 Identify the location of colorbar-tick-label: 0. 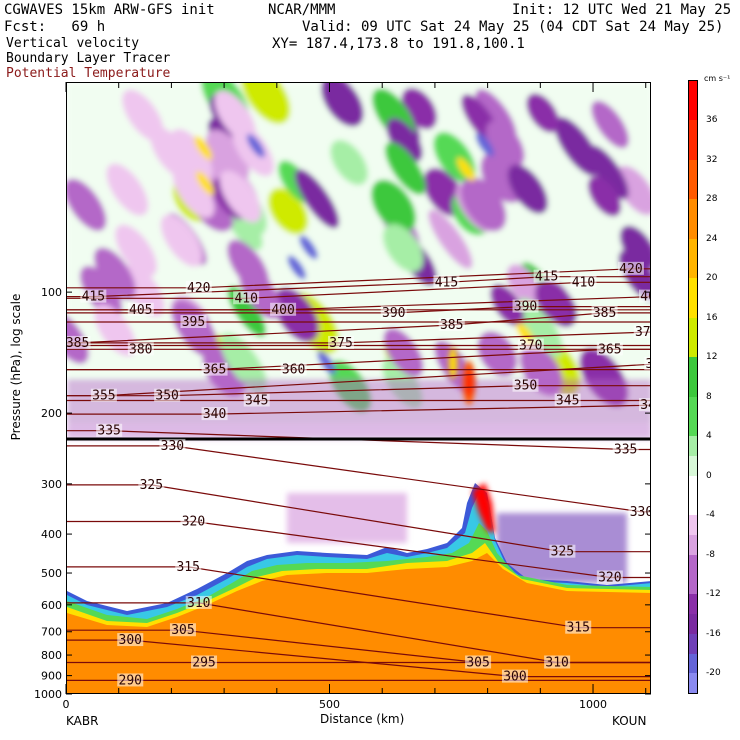
(709, 475).